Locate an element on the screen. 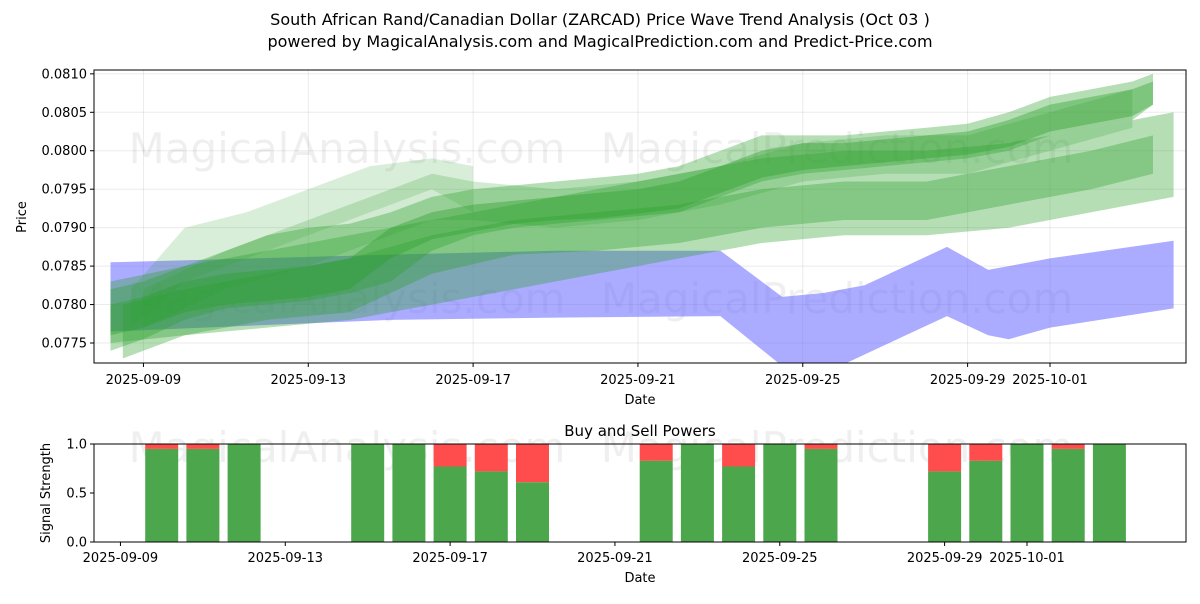 Image resolution: width=1200 pixels, height=604 pixels. price-x-tick-label: 2025-09-13 is located at coordinates (308, 380).